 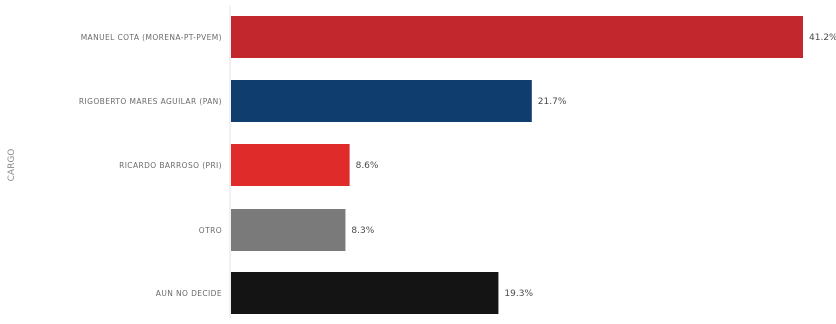 What do you see at coordinates (362, 231) in the screenshot?
I see `value-label: 8.3%` at bounding box center [362, 231].